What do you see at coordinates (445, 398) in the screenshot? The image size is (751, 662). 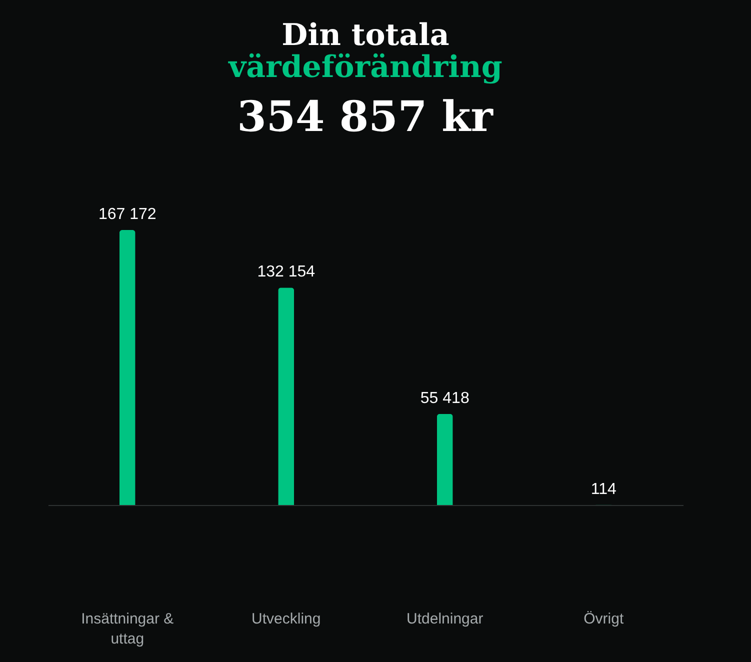 I see `data-label: 55 418` at bounding box center [445, 398].